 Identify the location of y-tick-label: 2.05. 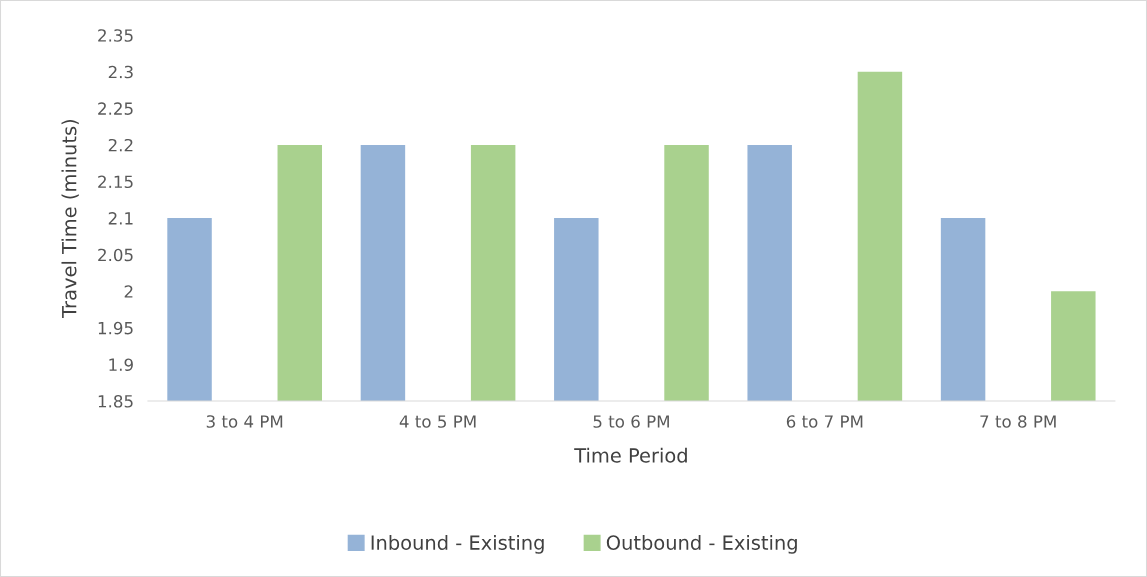
(115, 255).